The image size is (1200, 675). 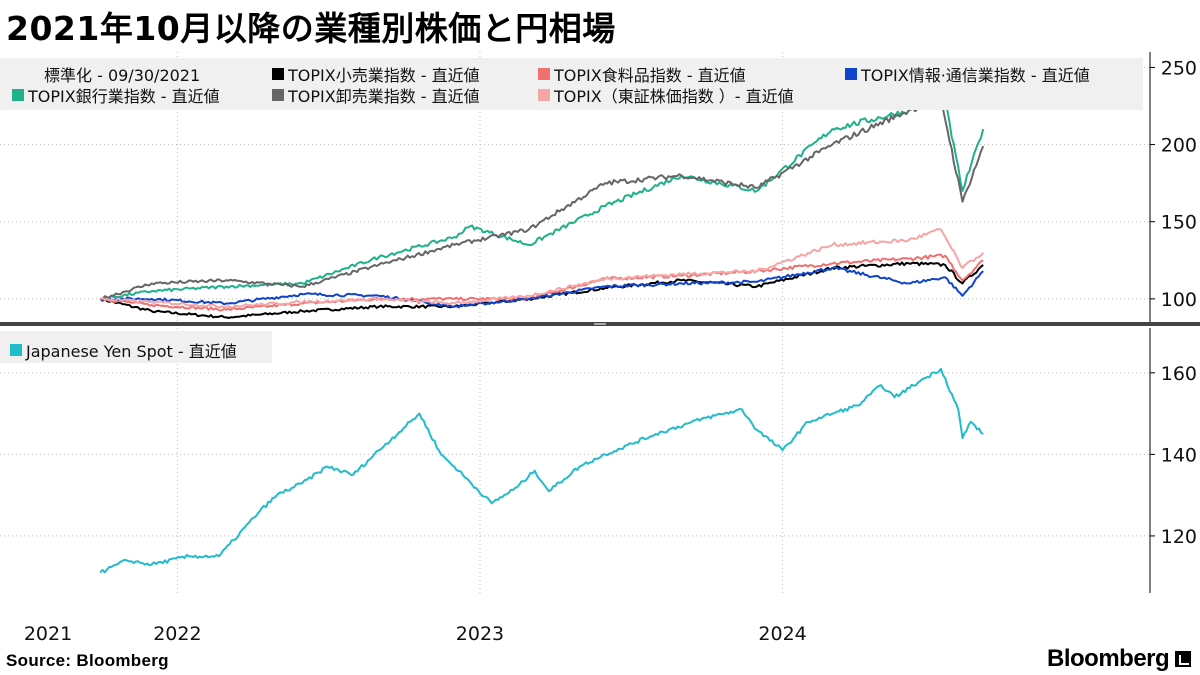 What do you see at coordinates (177, 634) in the screenshot?
I see `x-tick-label-1: 2022` at bounding box center [177, 634].